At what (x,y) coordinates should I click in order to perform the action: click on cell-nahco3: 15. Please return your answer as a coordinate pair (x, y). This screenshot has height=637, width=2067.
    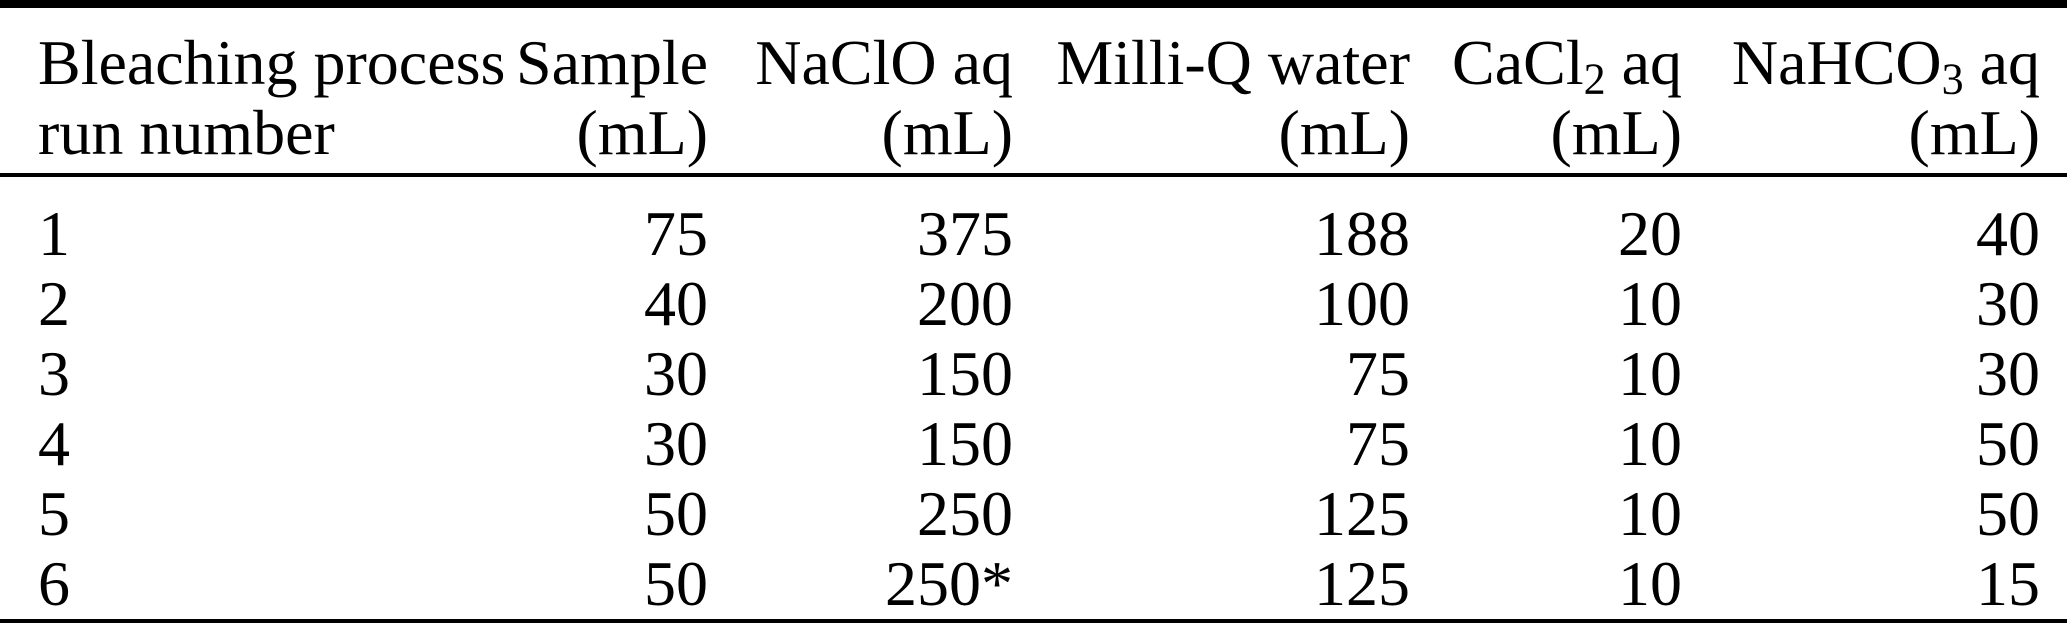
    Looking at the image, I should click on (2008, 583).